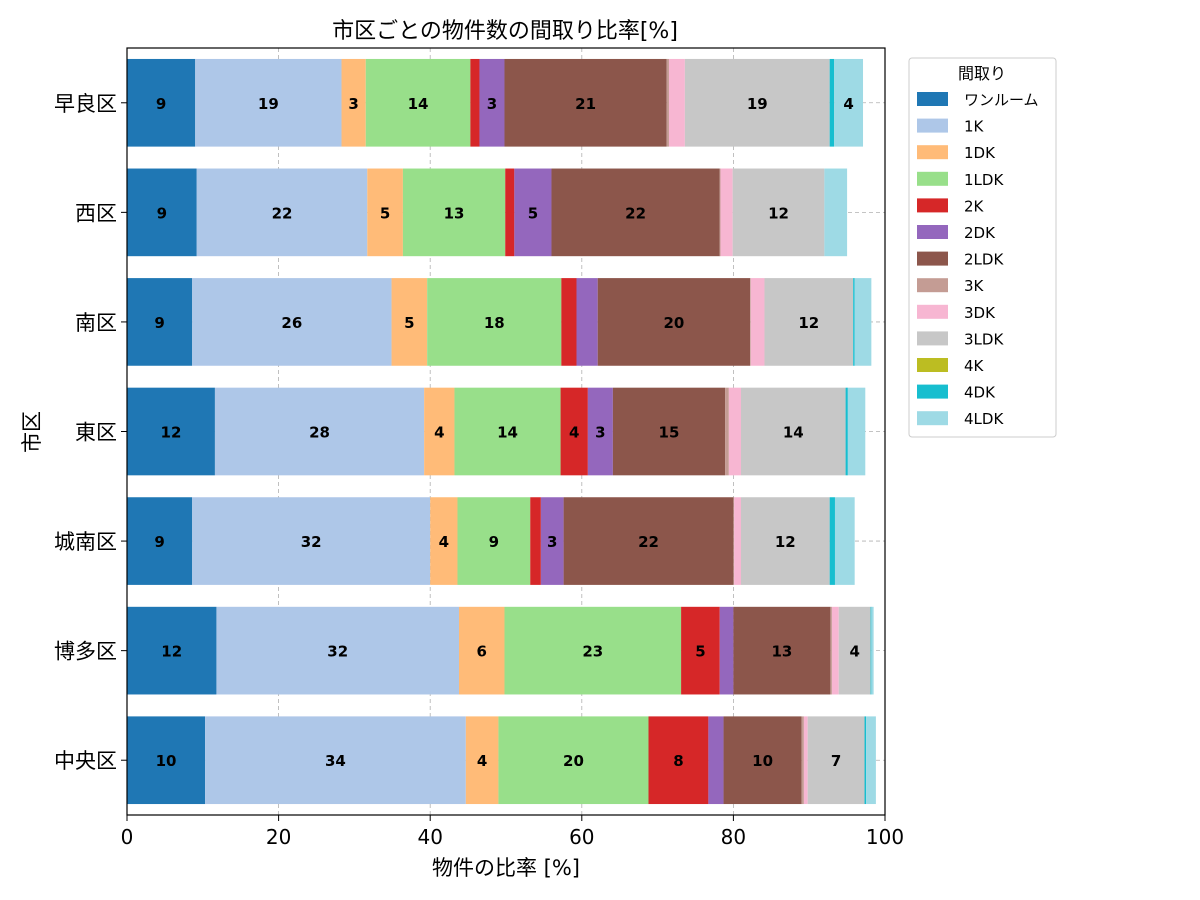  Describe the element at coordinates (980, 313) in the screenshot. I see `legend-label: 3DK` at that location.